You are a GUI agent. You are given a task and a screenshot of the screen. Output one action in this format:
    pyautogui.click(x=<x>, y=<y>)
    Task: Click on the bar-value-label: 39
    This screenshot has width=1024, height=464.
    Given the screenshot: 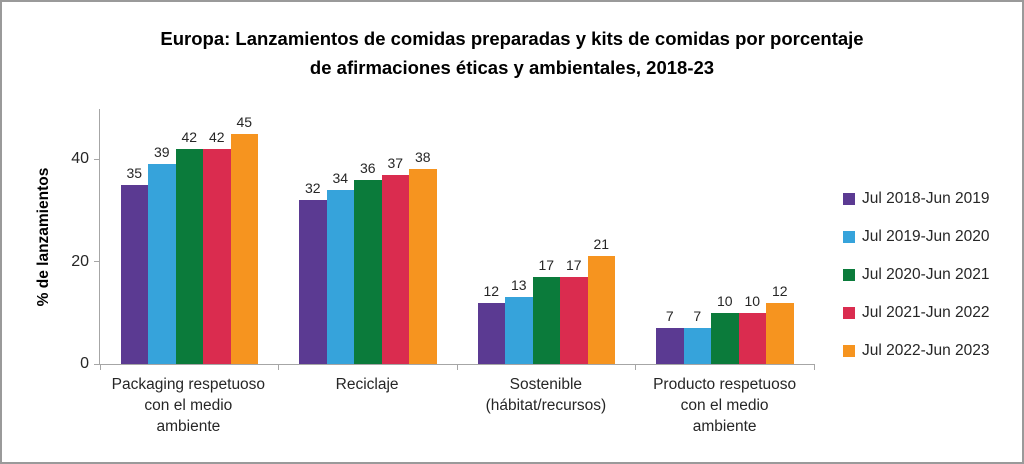 What is the action you would take?
    pyautogui.click(x=161, y=152)
    